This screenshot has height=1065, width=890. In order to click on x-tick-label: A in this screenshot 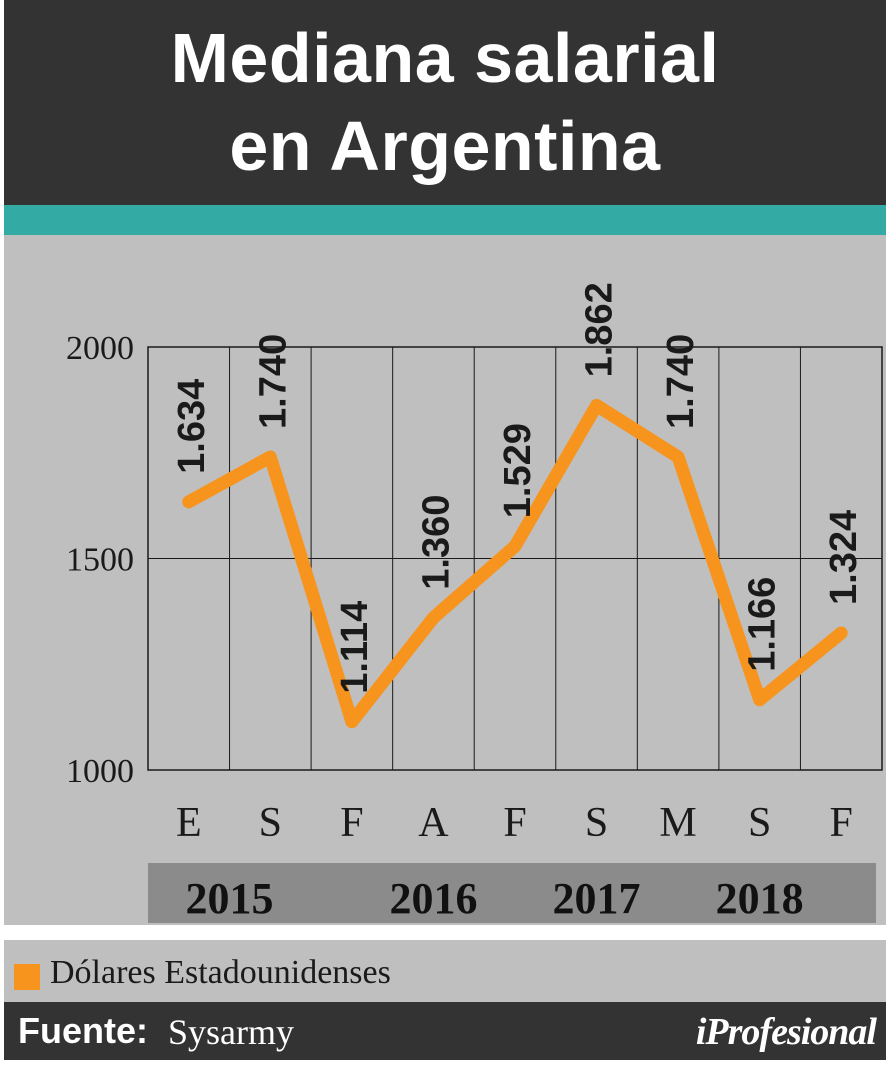, I will do `click(433, 823)`.